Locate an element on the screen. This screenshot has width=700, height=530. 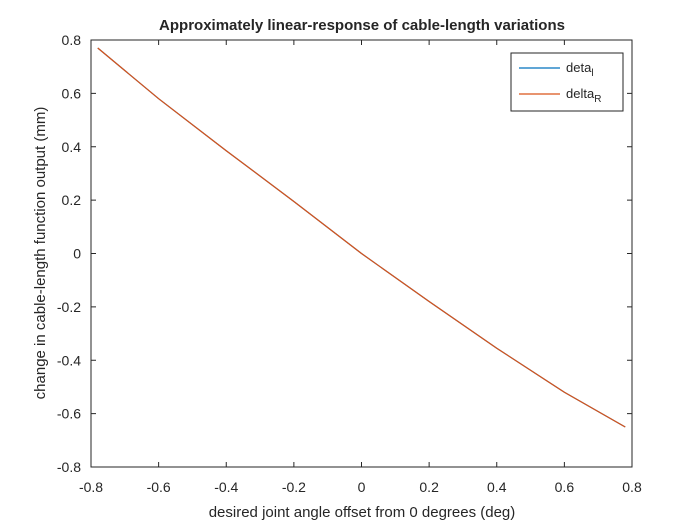
x-tick-label: 0.2 is located at coordinates (429, 487).